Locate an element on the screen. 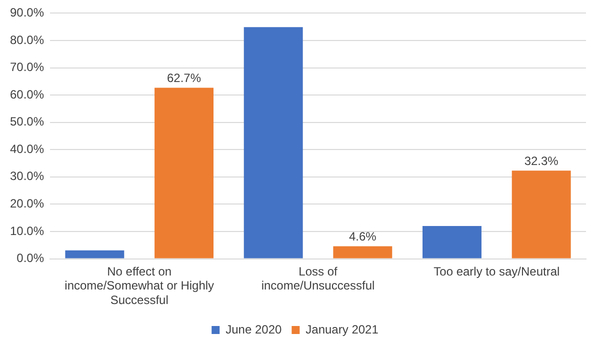  y-tick-label: 90.0% is located at coordinates (27, 13).